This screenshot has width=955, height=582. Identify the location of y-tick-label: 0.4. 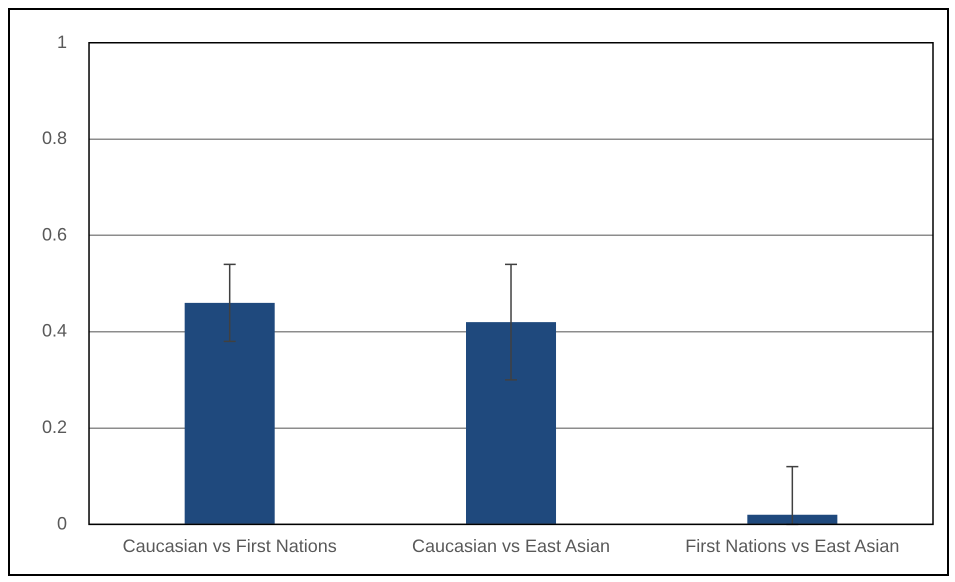
(55, 330).